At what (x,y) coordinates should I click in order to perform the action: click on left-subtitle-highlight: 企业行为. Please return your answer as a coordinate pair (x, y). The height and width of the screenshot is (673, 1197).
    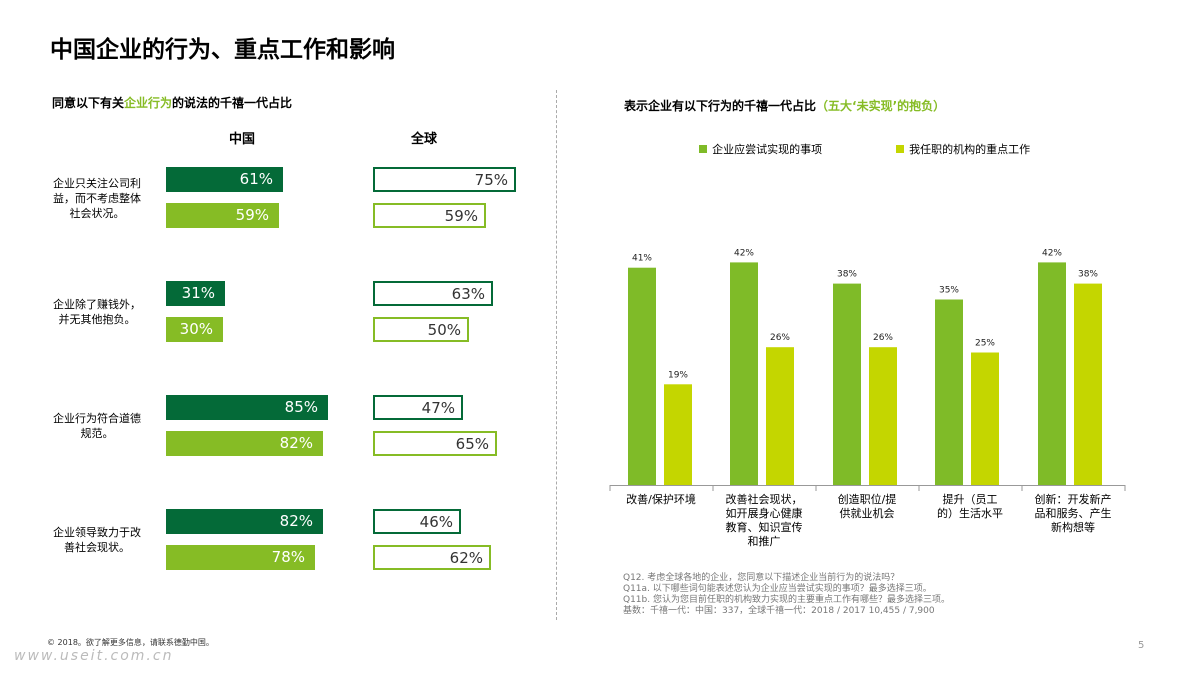
    Looking at the image, I should click on (148, 103).